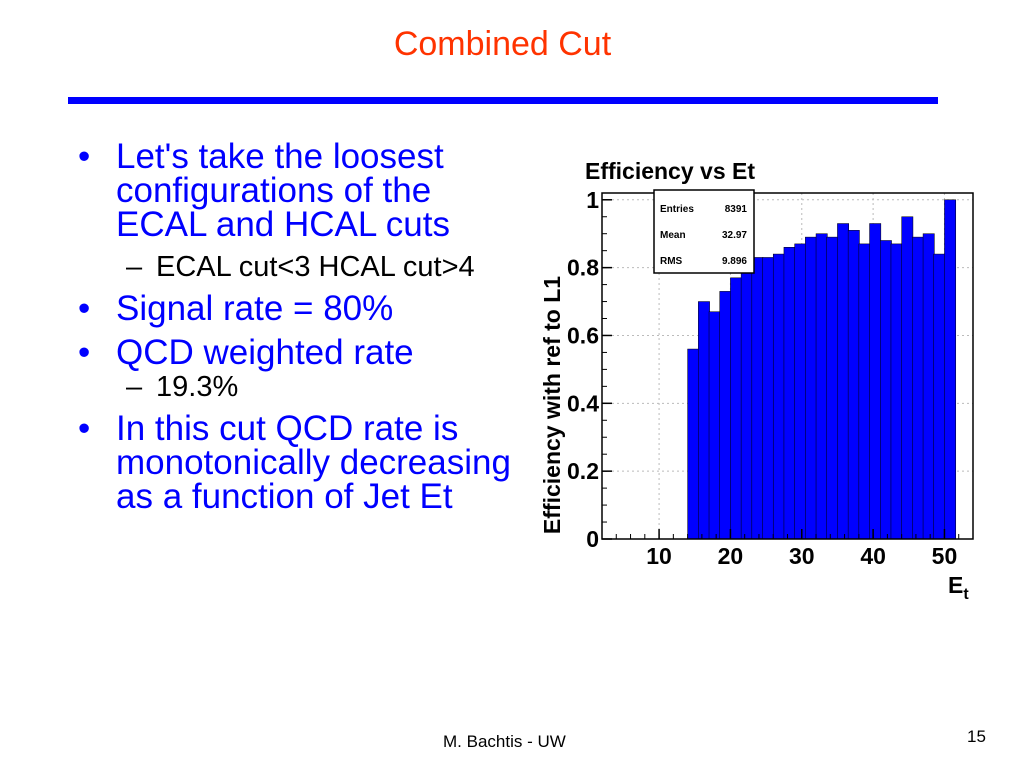  What do you see at coordinates (677, 209) in the screenshot?
I see `stats-entries-label: Entries` at bounding box center [677, 209].